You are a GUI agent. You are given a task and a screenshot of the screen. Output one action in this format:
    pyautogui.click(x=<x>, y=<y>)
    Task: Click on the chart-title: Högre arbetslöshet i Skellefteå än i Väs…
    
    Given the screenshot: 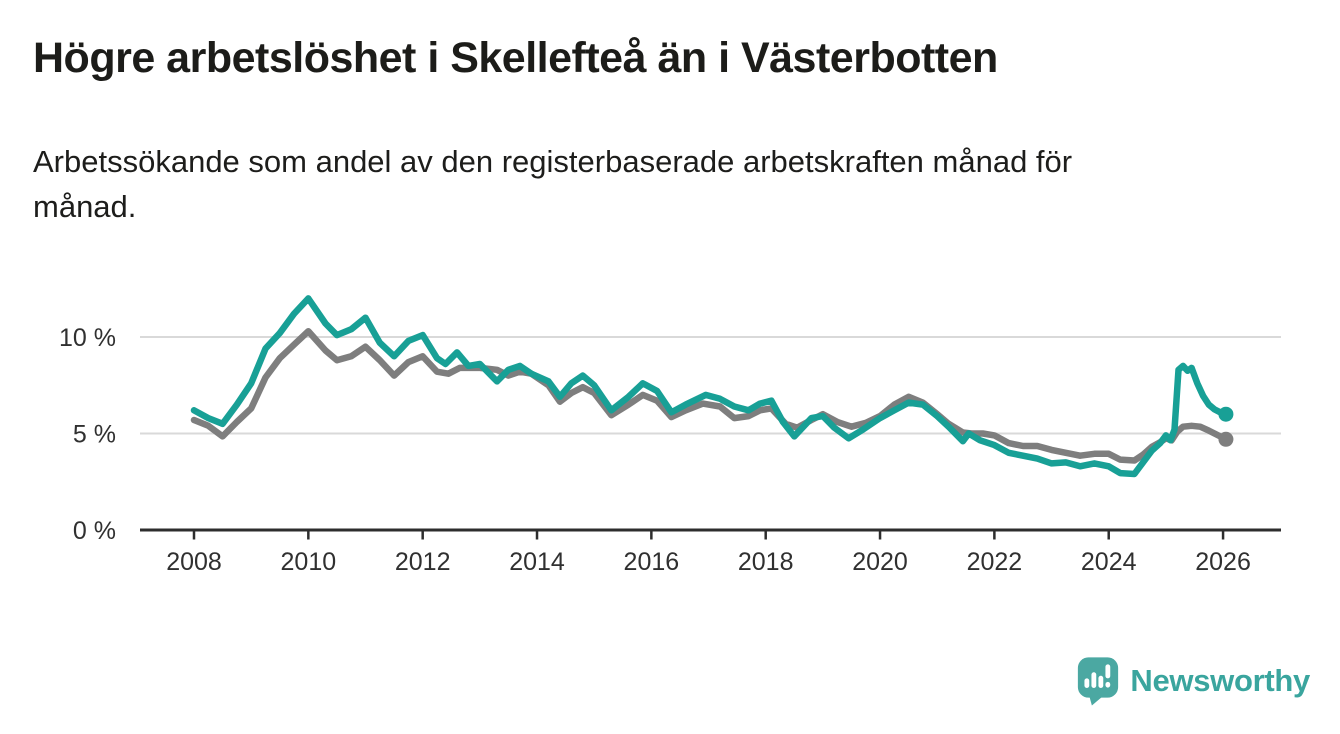 What is the action you would take?
    pyautogui.click(x=515, y=58)
    